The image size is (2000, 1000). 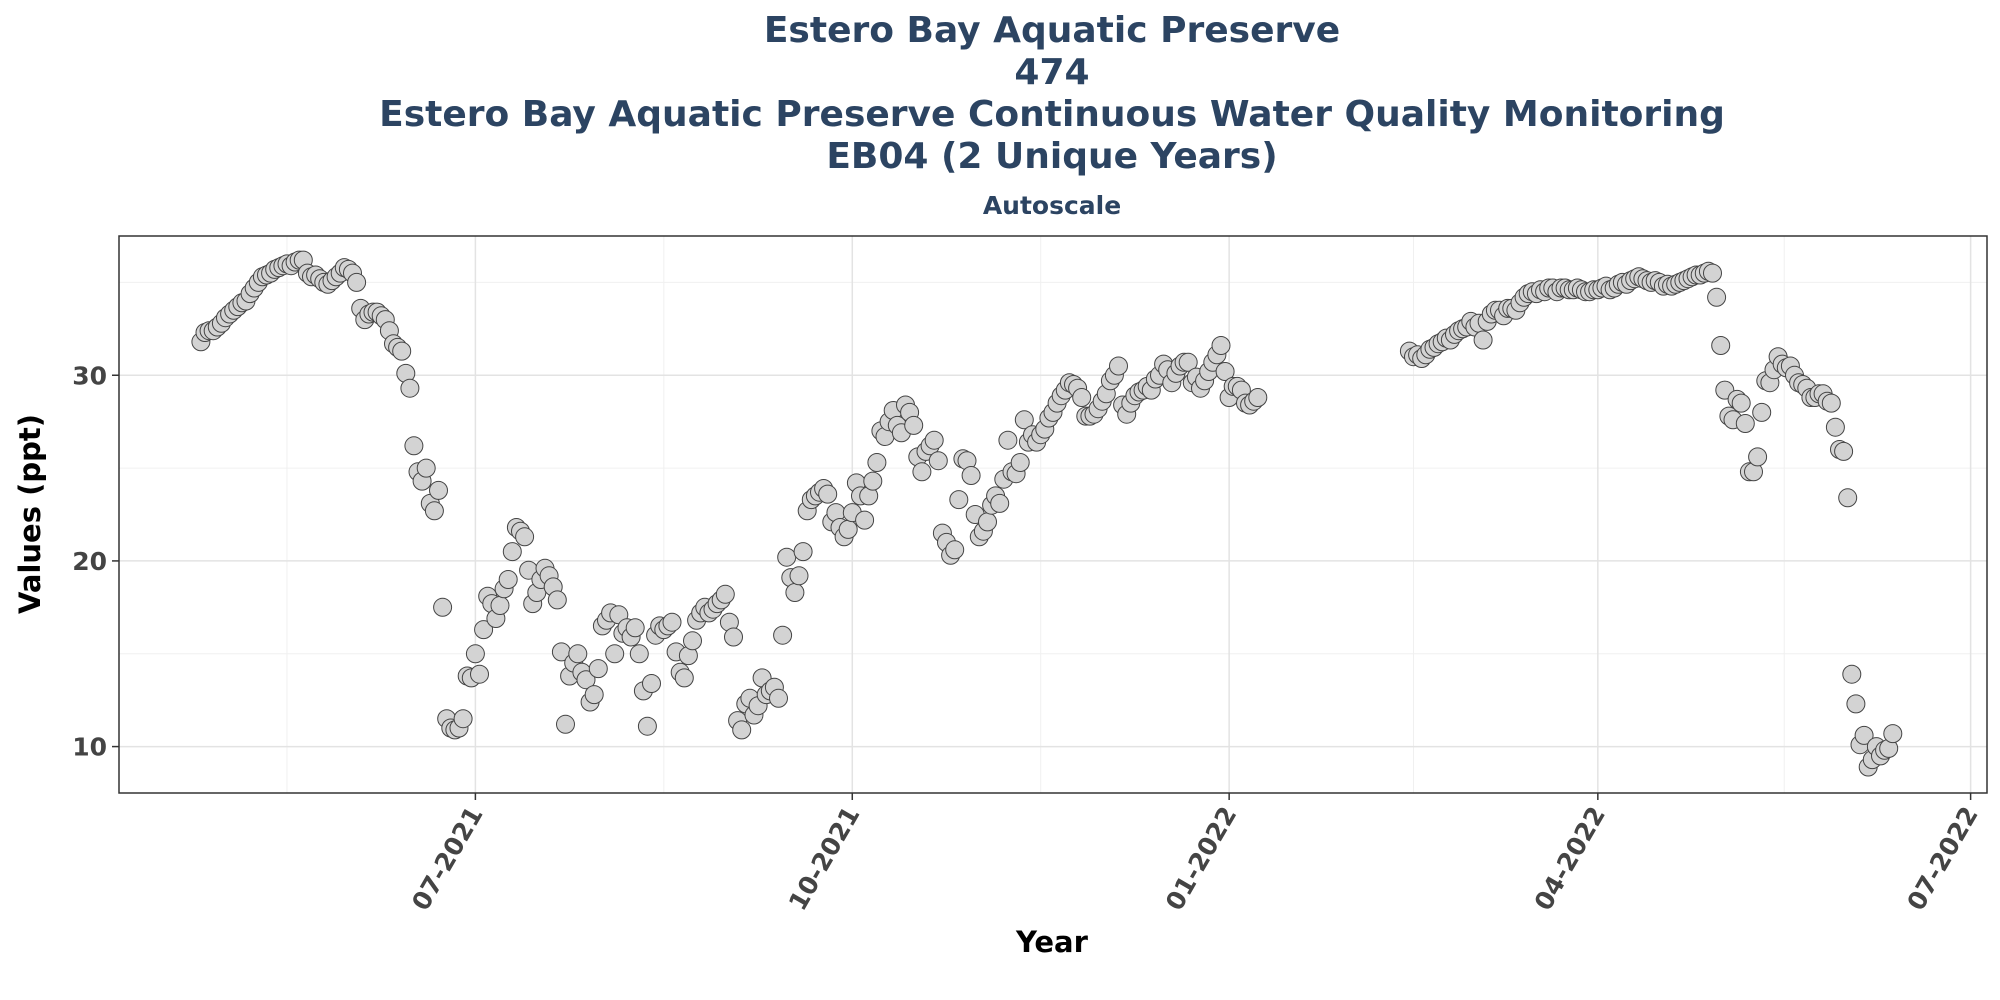 I want to click on x-tick-label: 04-2022, so click(x=1570, y=859).